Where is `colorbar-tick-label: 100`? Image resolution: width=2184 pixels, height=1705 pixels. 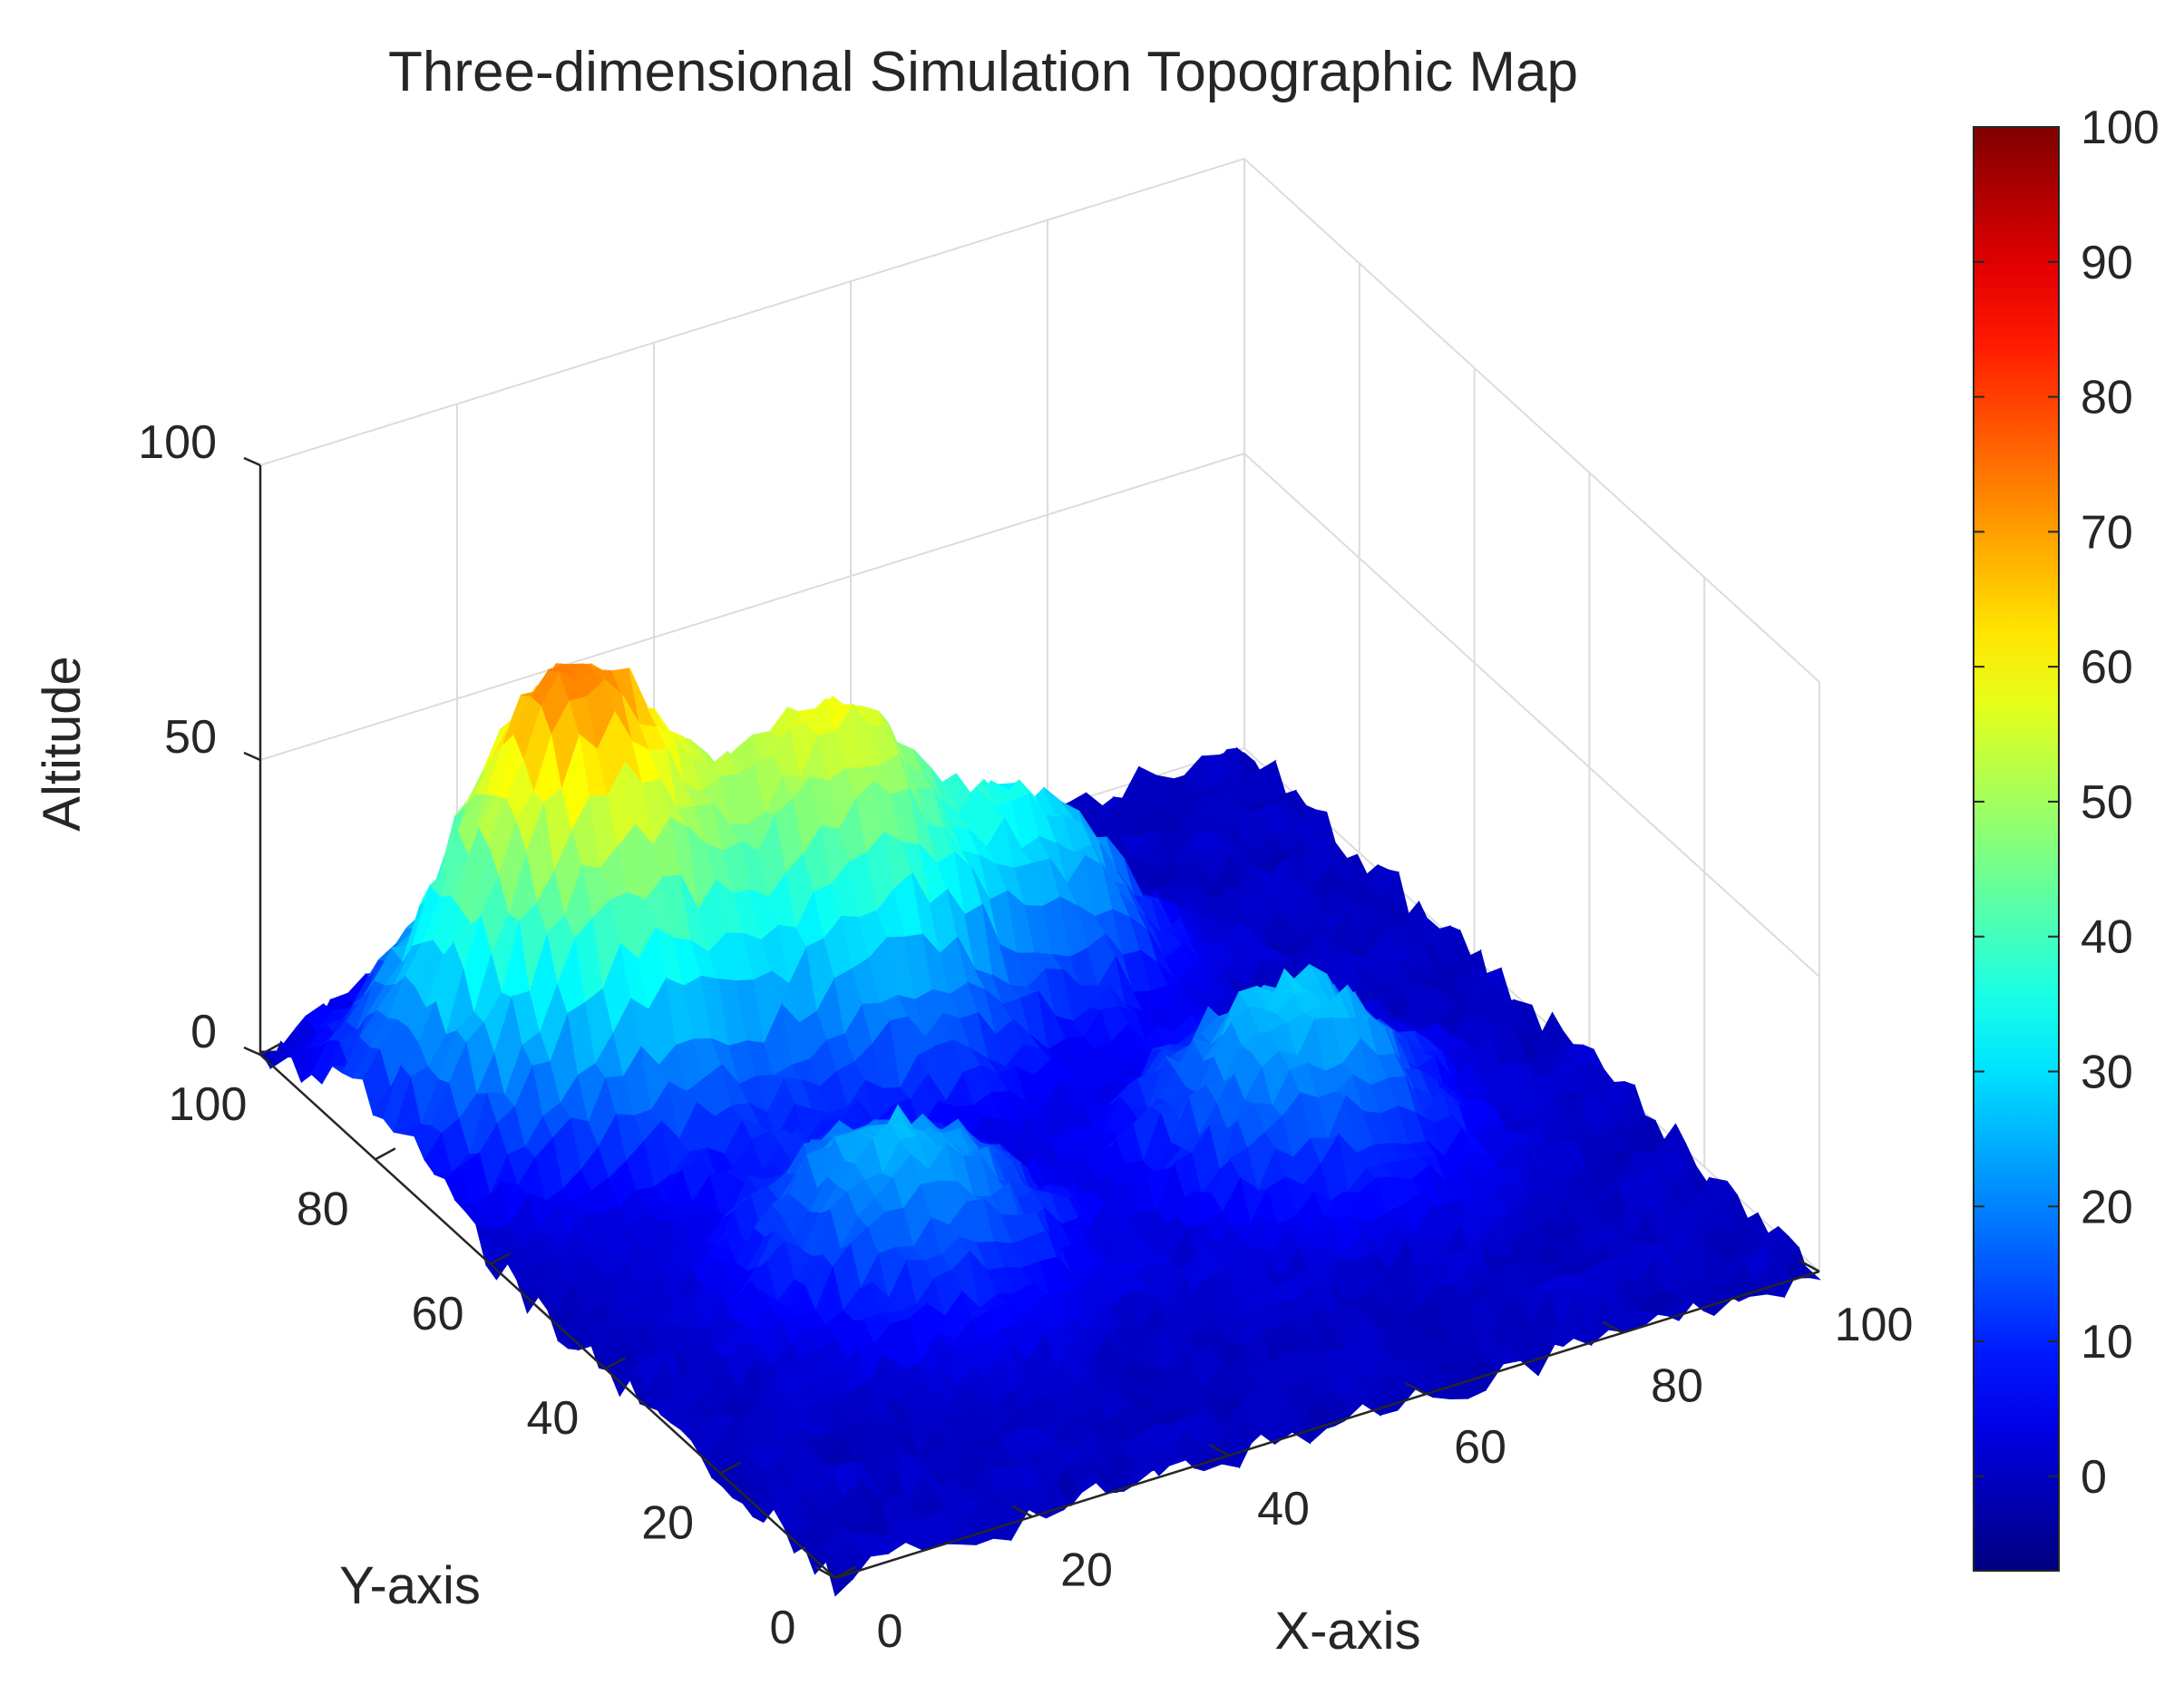 colorbar-tick-label: 100 is located at coordinates (2120, 128).